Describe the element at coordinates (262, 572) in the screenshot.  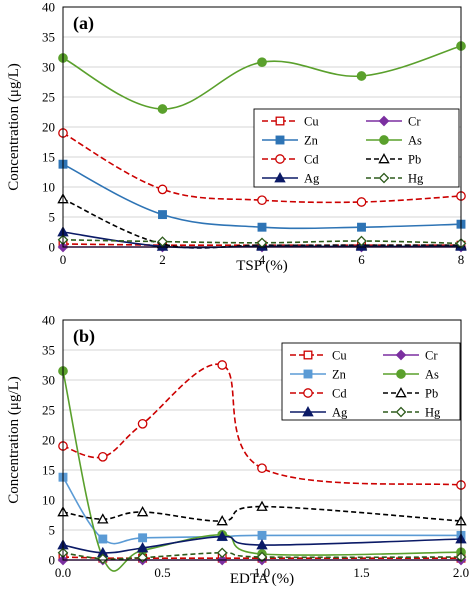
I see `x-tick-label: 1.0` at that location.